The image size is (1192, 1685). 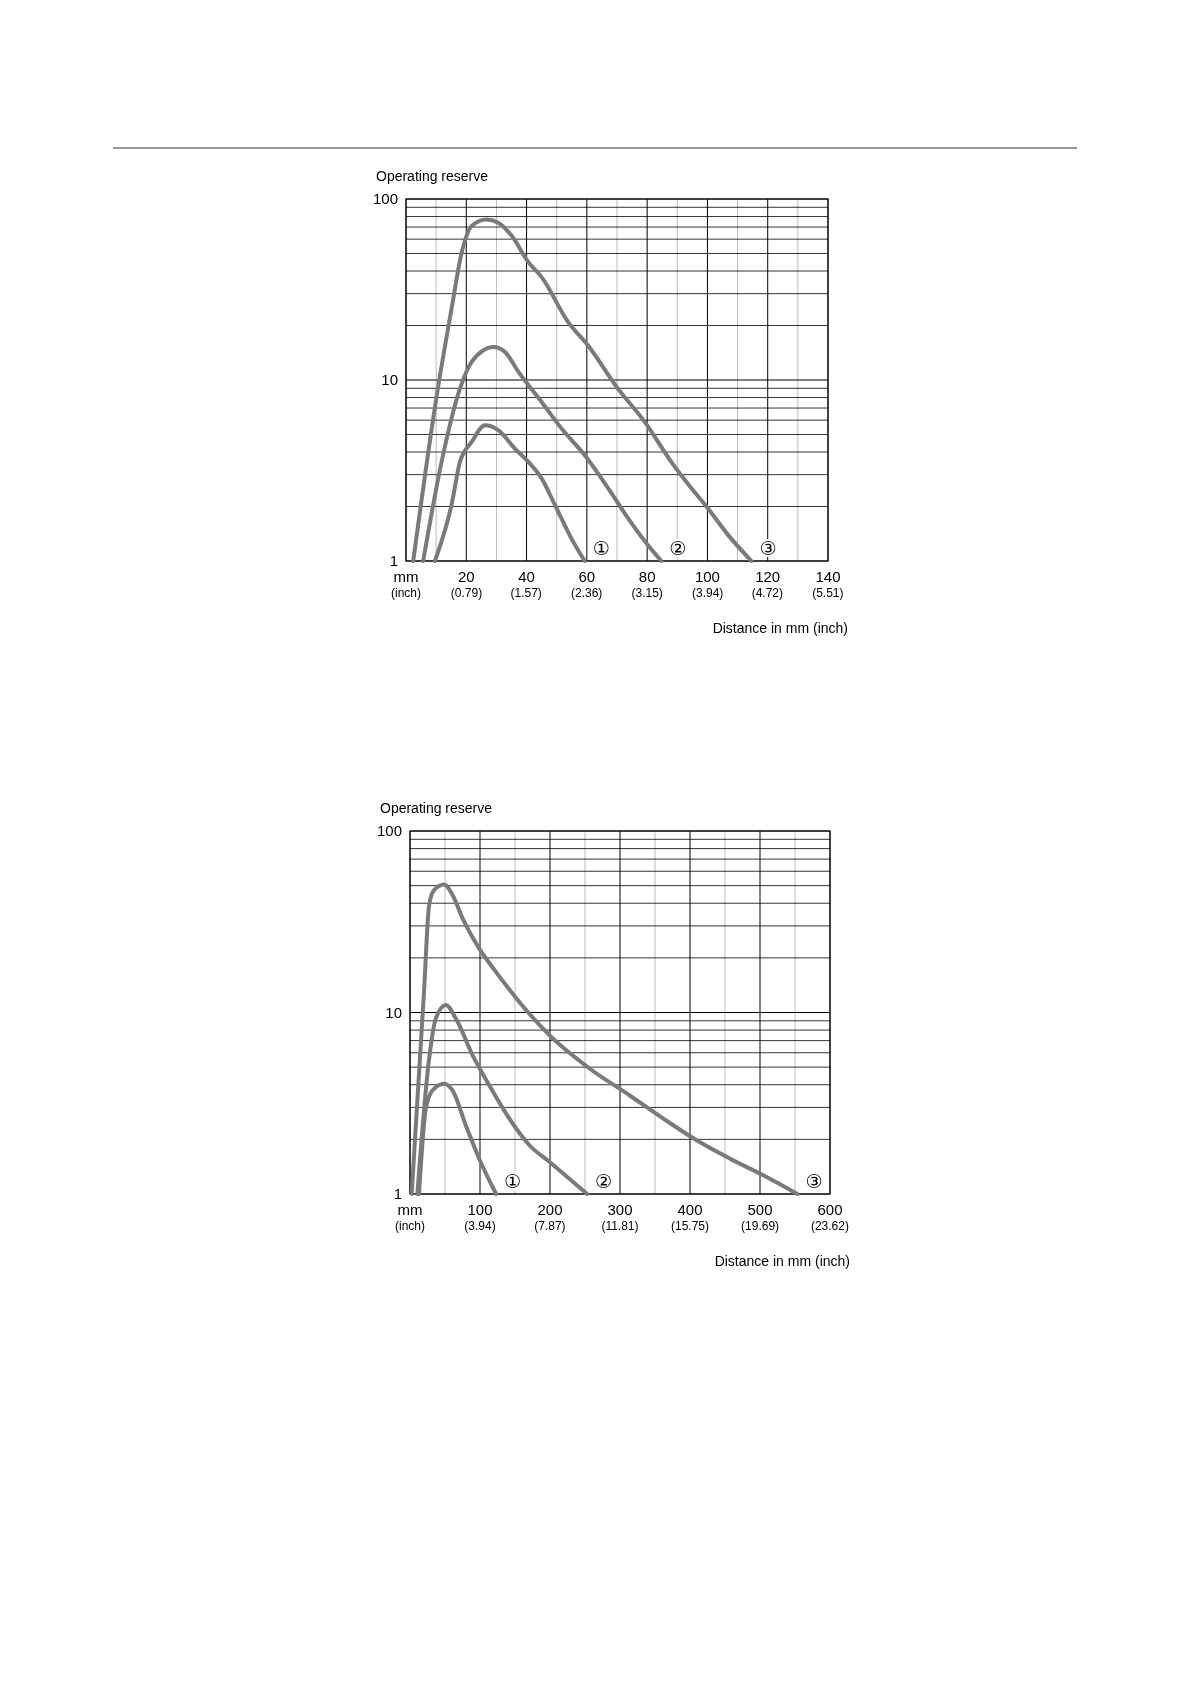 What do you see at coordinates (760, 1226) in the screenshot?
I see `x2-tick-label: (19.69)` at bounding box center [760, 1226].